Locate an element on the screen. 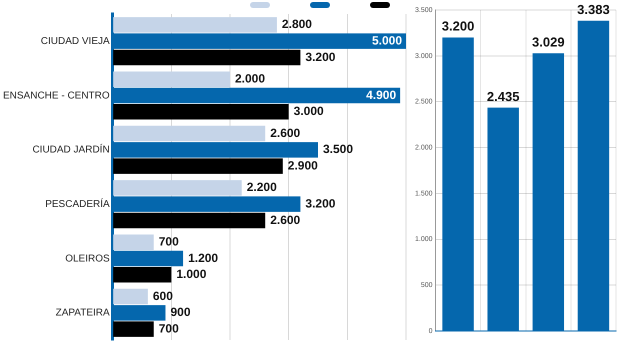 Image resolution: width=620 pixels, height=349 pixels. data-label: 2.800 is located at coordinates (297, 24).